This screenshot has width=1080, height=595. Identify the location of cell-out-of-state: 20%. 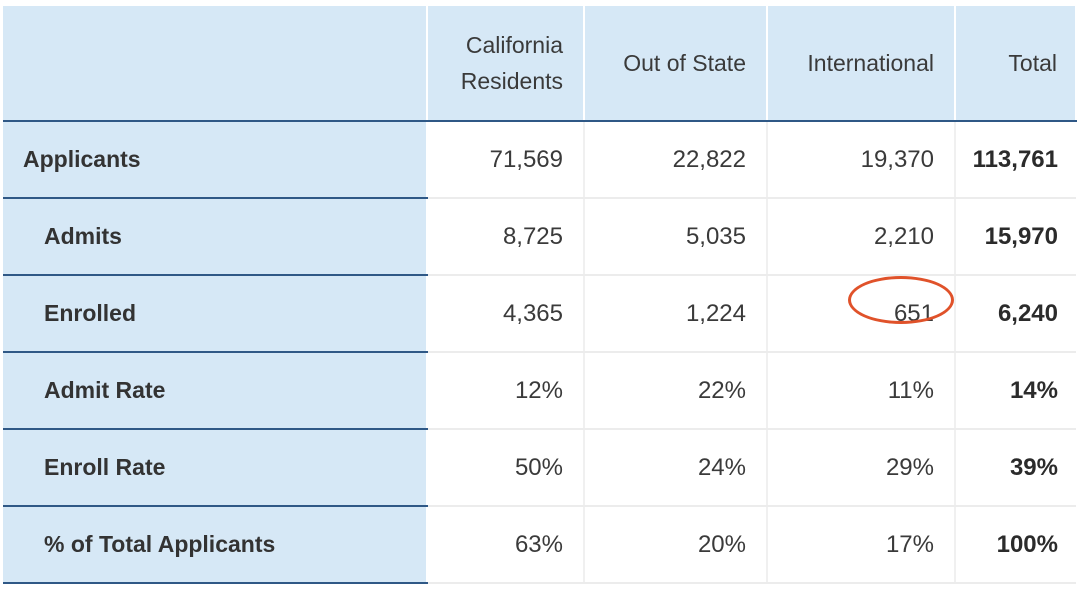
(676, 545).